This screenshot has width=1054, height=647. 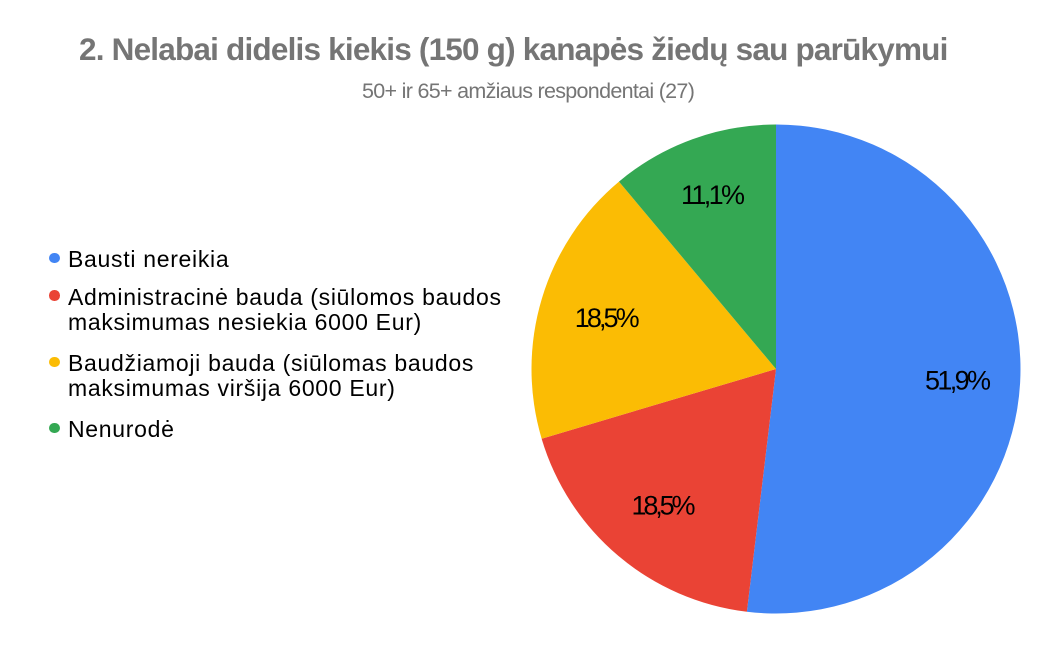 What do you see at coordinates (958, 380) in the screenshot?
I see `svg-text: 51,9%` at bounding box center [958, 380].